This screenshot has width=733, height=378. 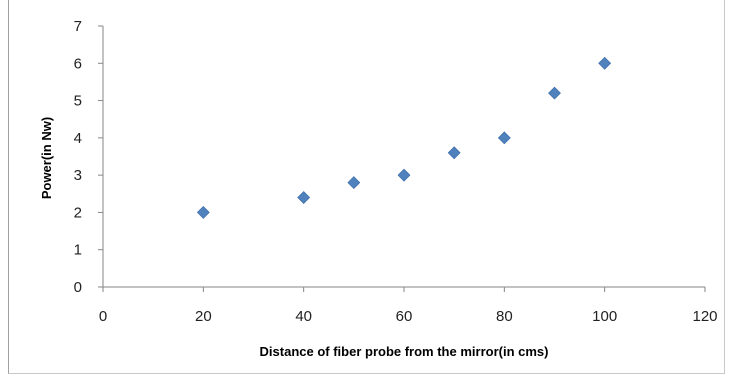 I want to click on y-tick-label: 0, so click(x=78, y=287).